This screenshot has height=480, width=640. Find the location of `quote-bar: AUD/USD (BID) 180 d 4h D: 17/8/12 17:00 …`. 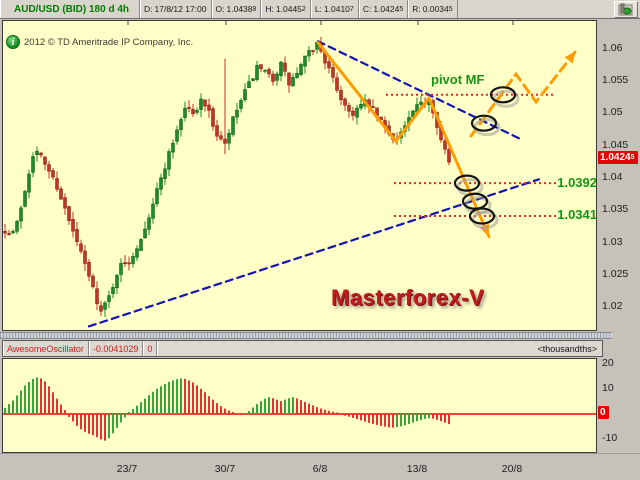

quote-bar: AUD/USD (BID) 180 d 4h D: 17/8/12 17:00 … is located at coordinates (320, 9).